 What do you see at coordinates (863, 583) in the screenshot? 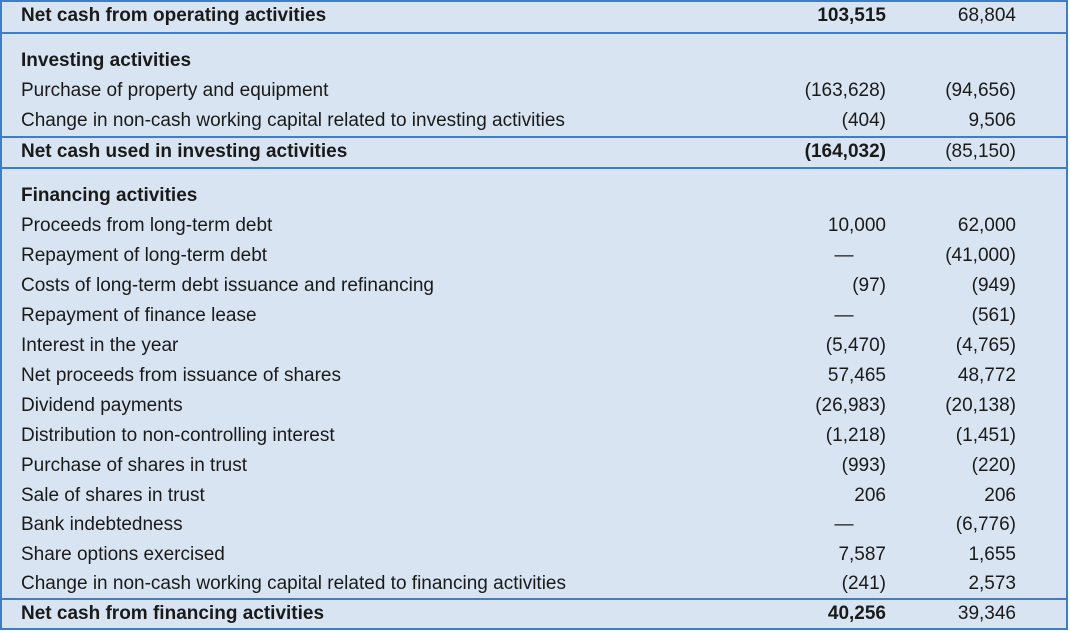
I see `row-current: (241)` at bounding box center [863, 583].